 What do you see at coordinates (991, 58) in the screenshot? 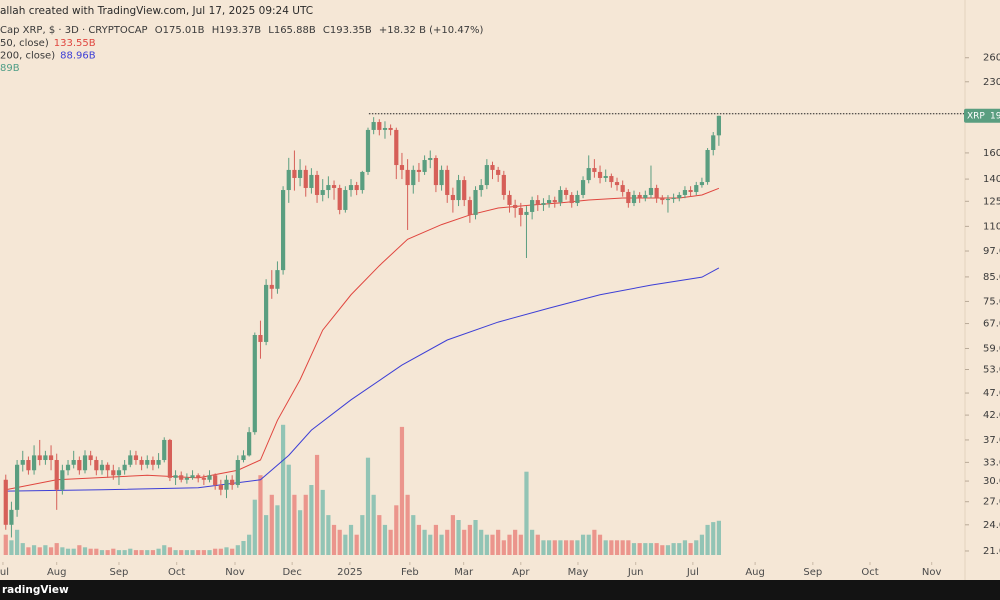
I see `y-tick-label: 260.00B` at bounding box center [991, 58].